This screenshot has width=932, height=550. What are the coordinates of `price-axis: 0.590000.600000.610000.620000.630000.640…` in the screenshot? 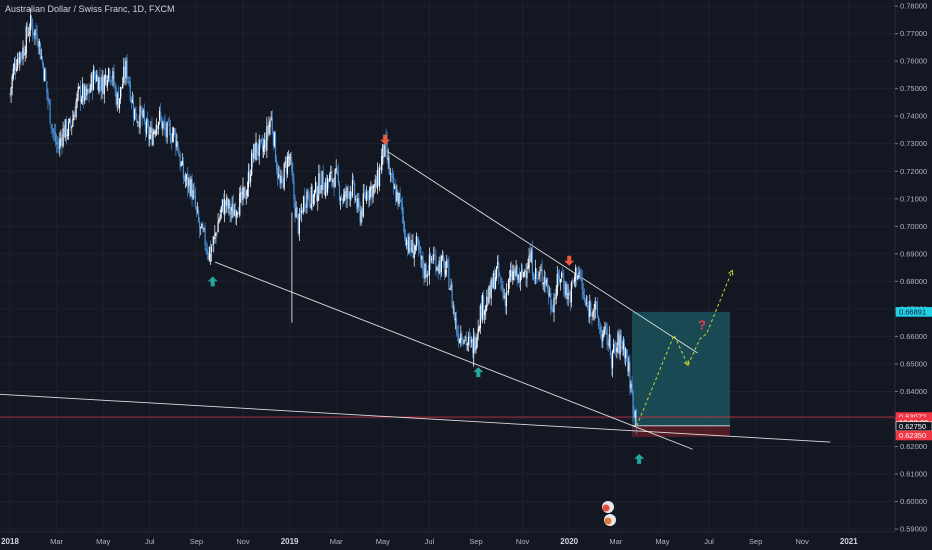 It's located at (913, 267).